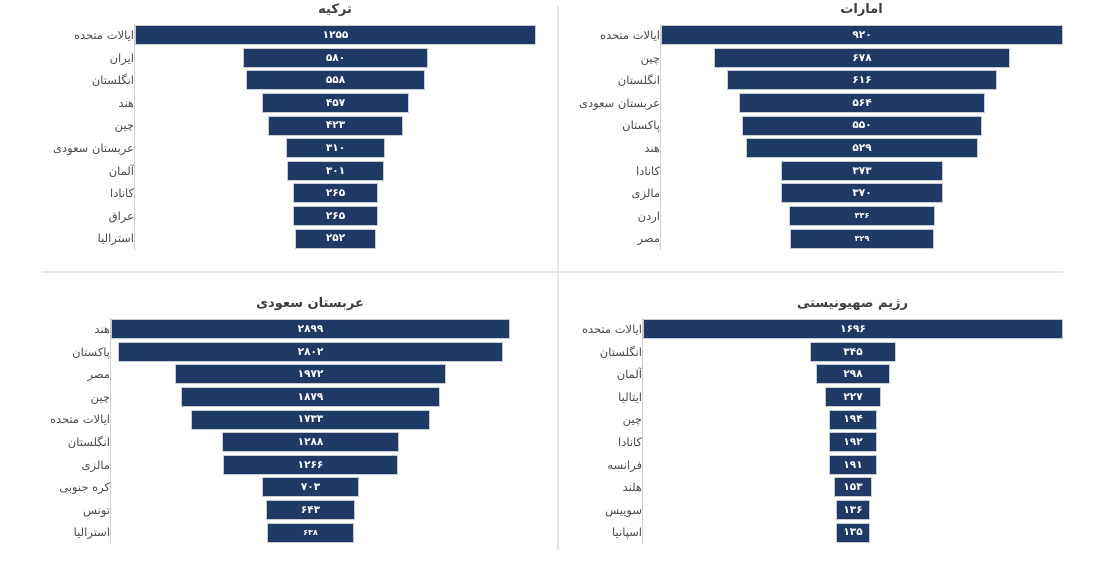 The width and height of the screenshot is (1116, 574). I want to click on funnel-bar: ۳۷۳, so click(862, 170).